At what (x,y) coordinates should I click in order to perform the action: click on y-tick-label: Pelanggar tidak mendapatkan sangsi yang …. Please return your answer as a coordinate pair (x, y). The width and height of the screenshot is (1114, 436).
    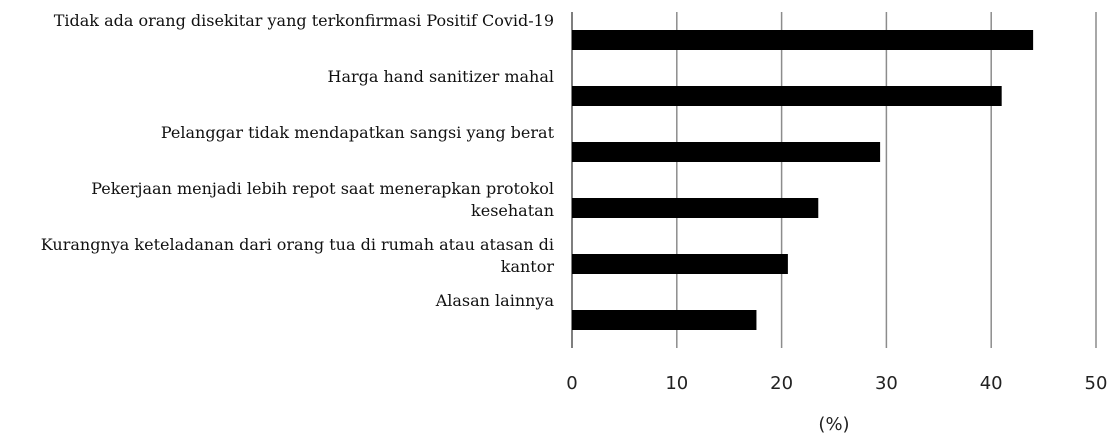
    Looking at the image, I should click on (357, 132).